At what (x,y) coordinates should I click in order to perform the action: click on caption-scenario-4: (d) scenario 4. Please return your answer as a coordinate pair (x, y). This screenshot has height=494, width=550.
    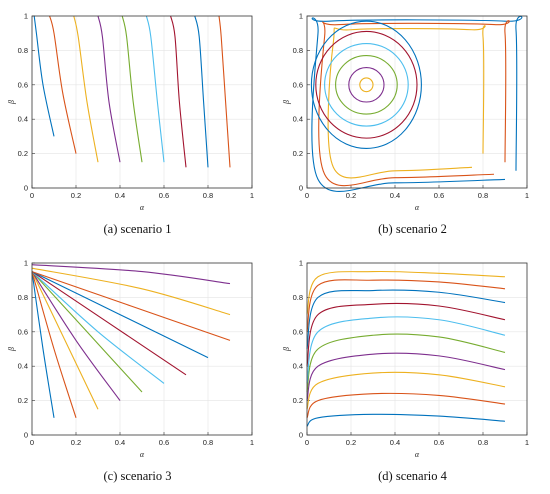
    Looking at the image, I should click on (412, 476).